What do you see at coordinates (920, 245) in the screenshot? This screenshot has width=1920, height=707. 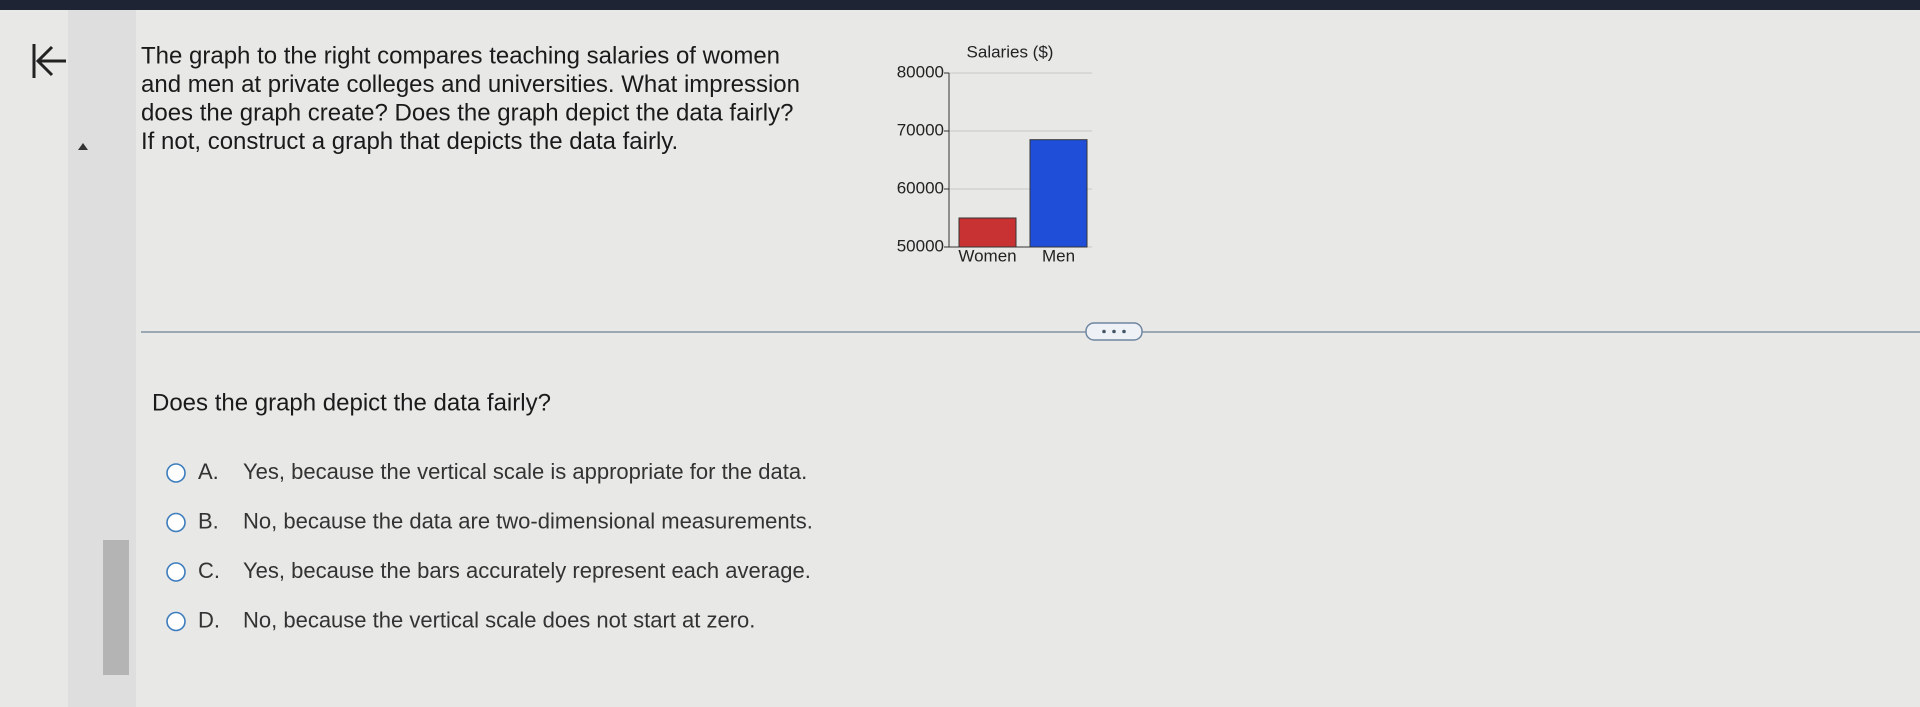 I see `y-tick-label: 50000` at bounding box center [920, 245].